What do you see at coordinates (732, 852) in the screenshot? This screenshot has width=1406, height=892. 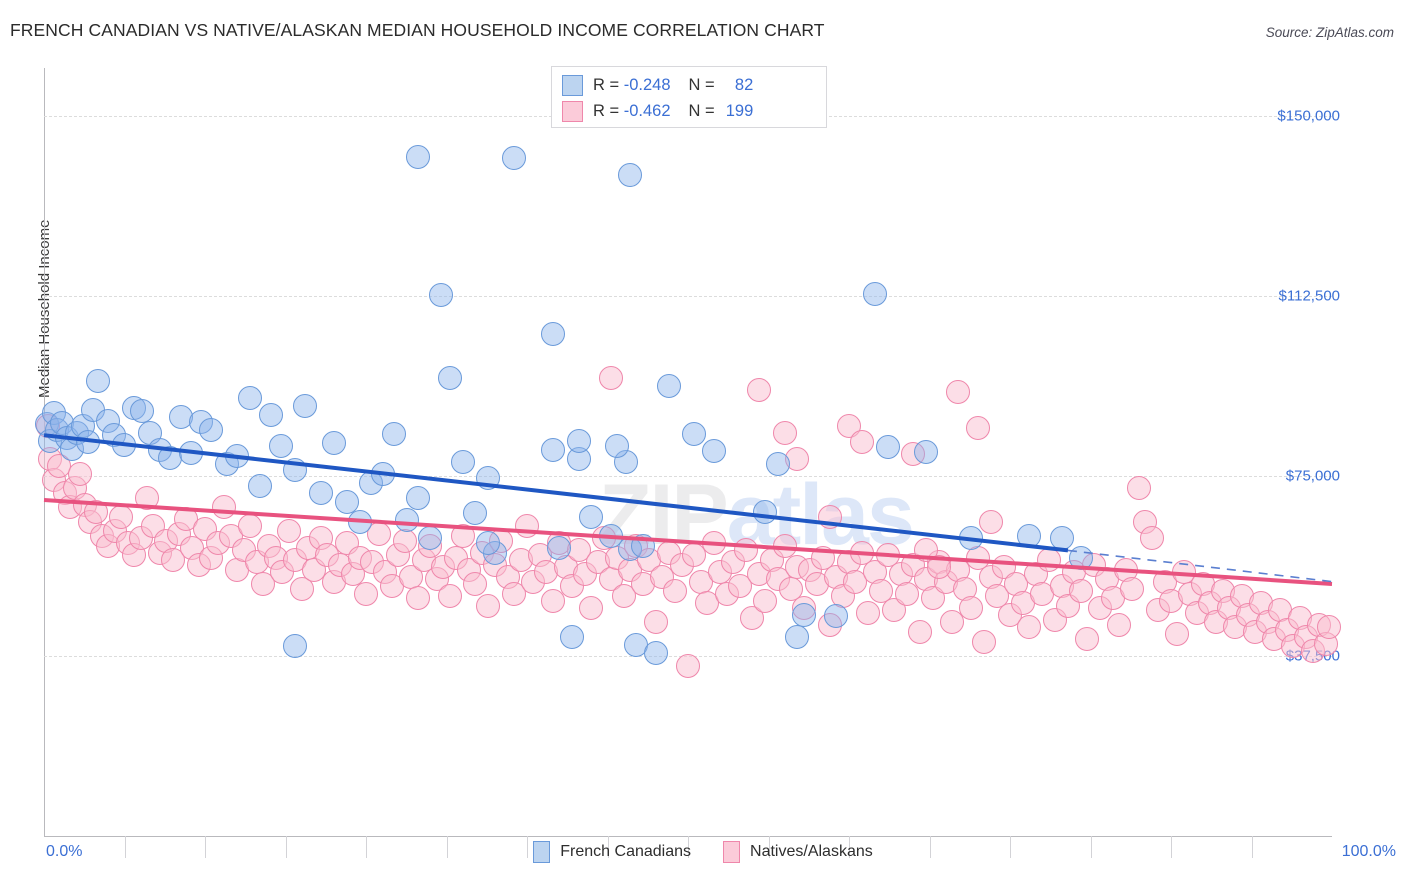 I see `legend-swatch` at bounding box center [732, 852].